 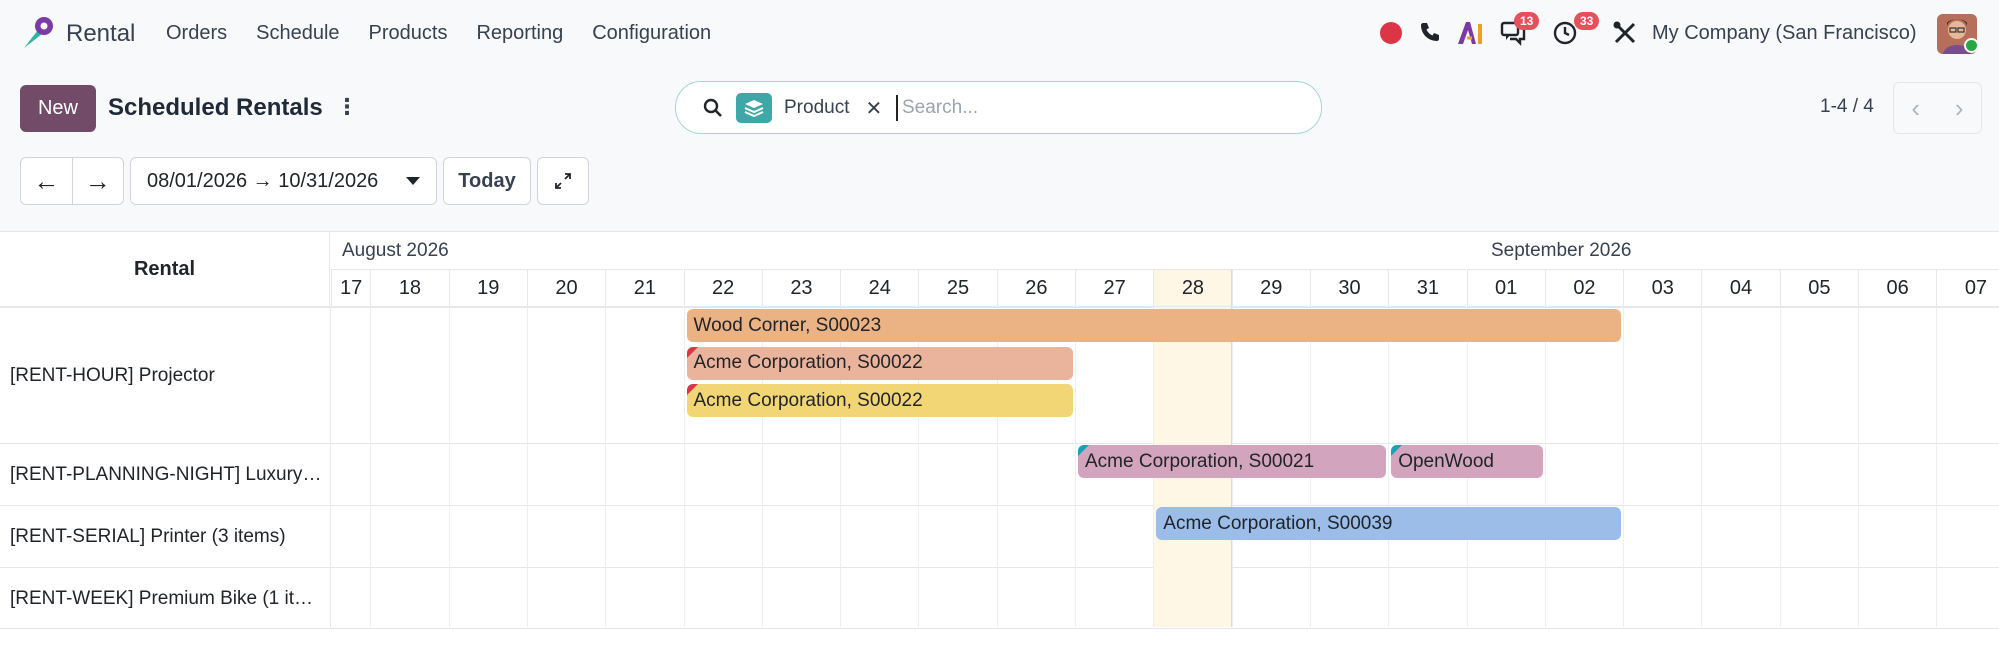 What do you see at coordinates (1847, 106) in the screenshot?
I see `pager-value: 1-4 / 4` at bounding box center [1847, 106].